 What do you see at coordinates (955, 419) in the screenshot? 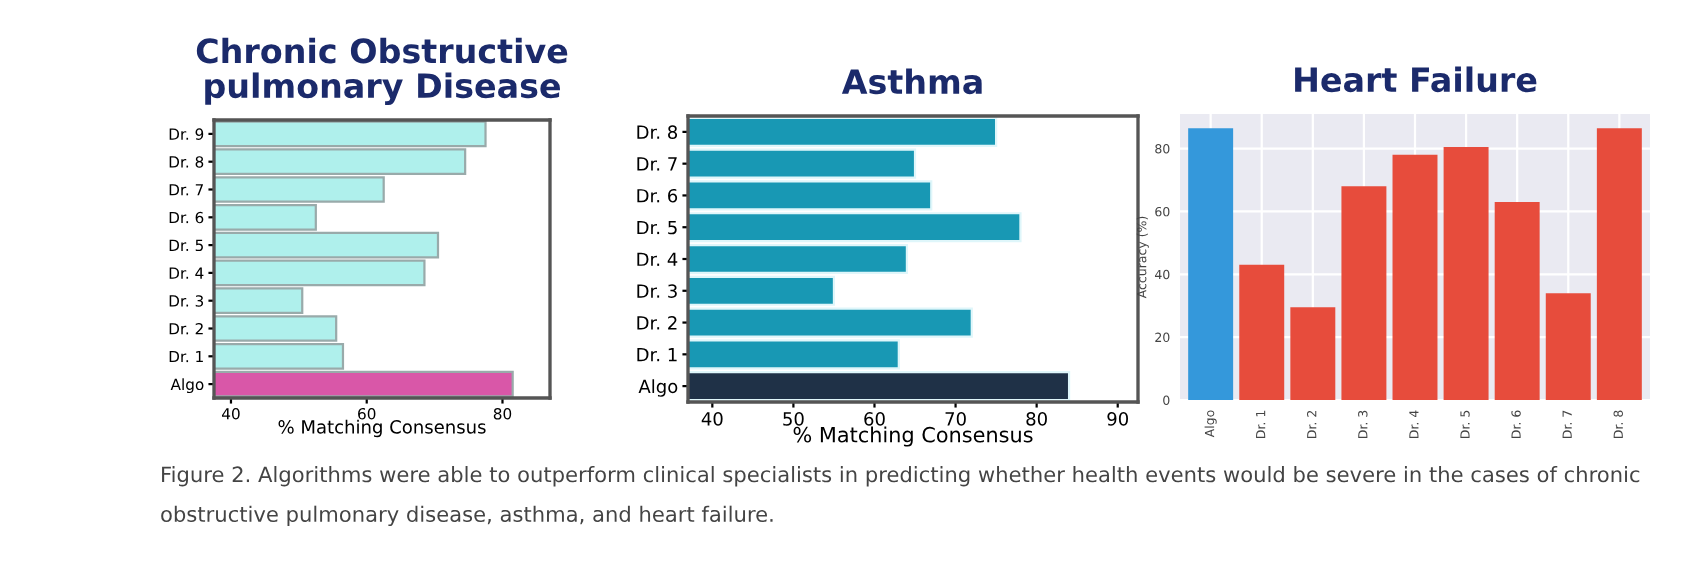
I see `x-tick-label: 70` at bounding box center [955, 419].